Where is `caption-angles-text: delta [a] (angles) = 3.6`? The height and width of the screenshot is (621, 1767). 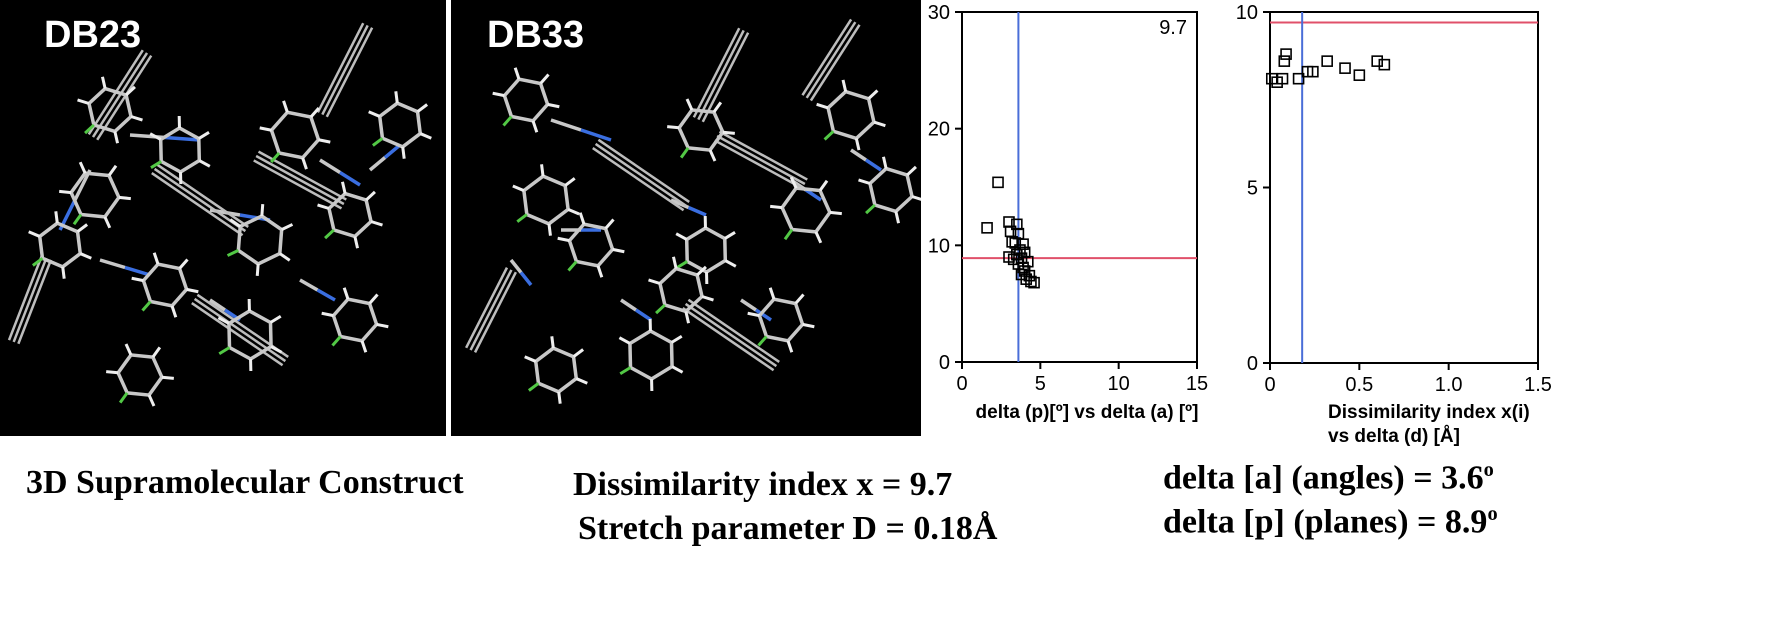 caption-angles-text: delta [a] (angles) = 3.6 is located at coordinates (1323, 478).